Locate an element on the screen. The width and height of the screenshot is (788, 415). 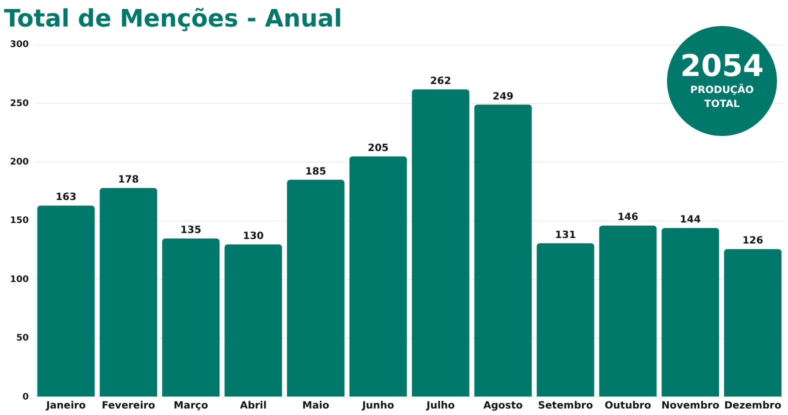
chart-title: Total de Menções - Anual is located at coordinates (173, 18).